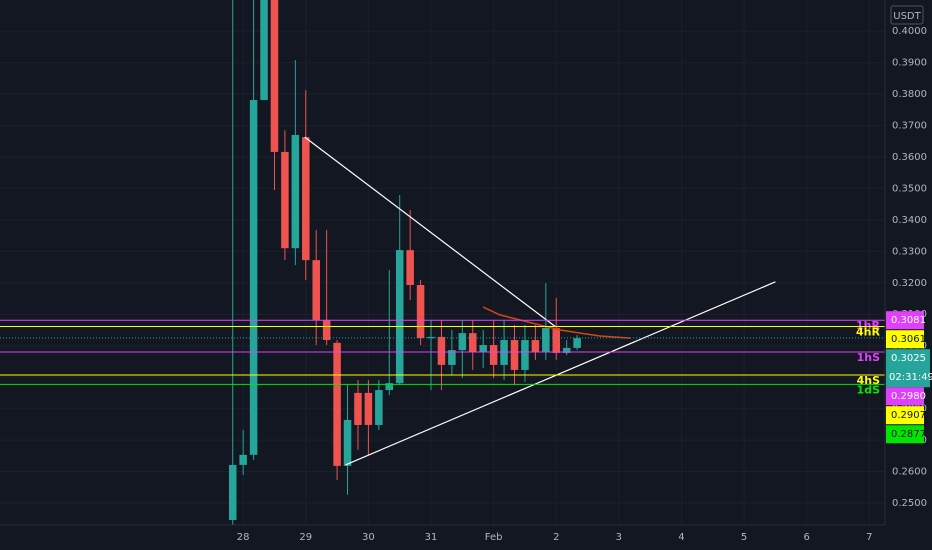 The width and height of the screenshot is (932, 550). I want to click on price-tag-label: 0.2980, so click(908, 396).